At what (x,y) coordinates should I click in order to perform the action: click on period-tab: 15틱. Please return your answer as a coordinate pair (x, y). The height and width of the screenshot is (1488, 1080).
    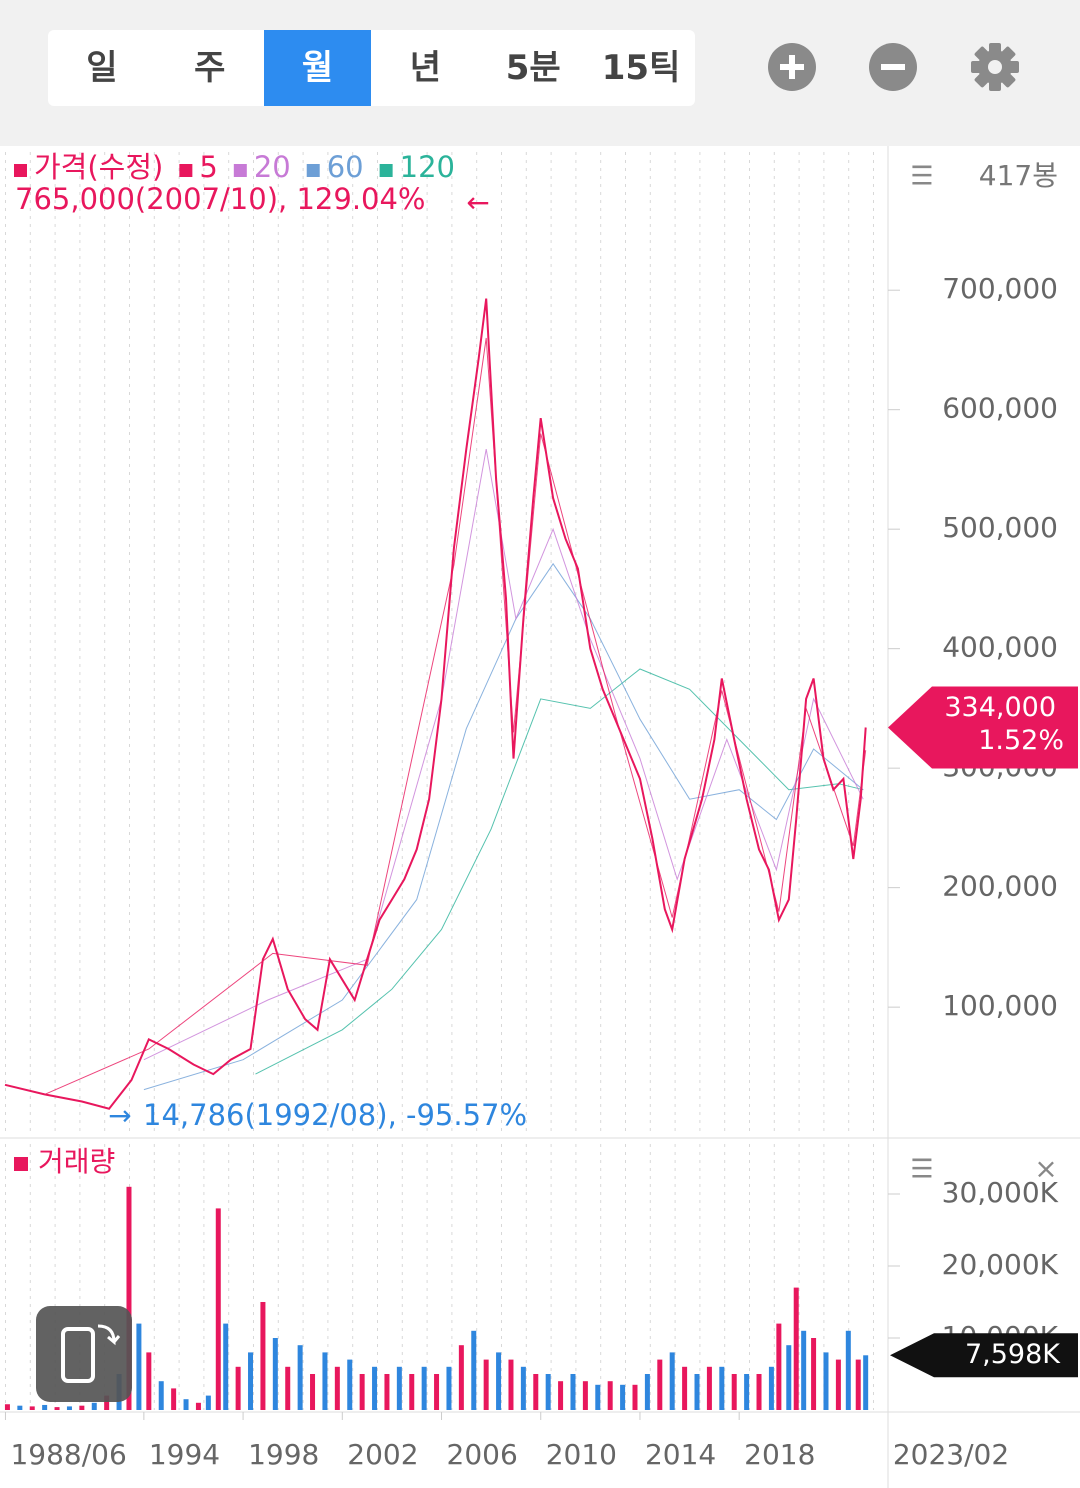
    Looking at the image, I should click on (641, 68).